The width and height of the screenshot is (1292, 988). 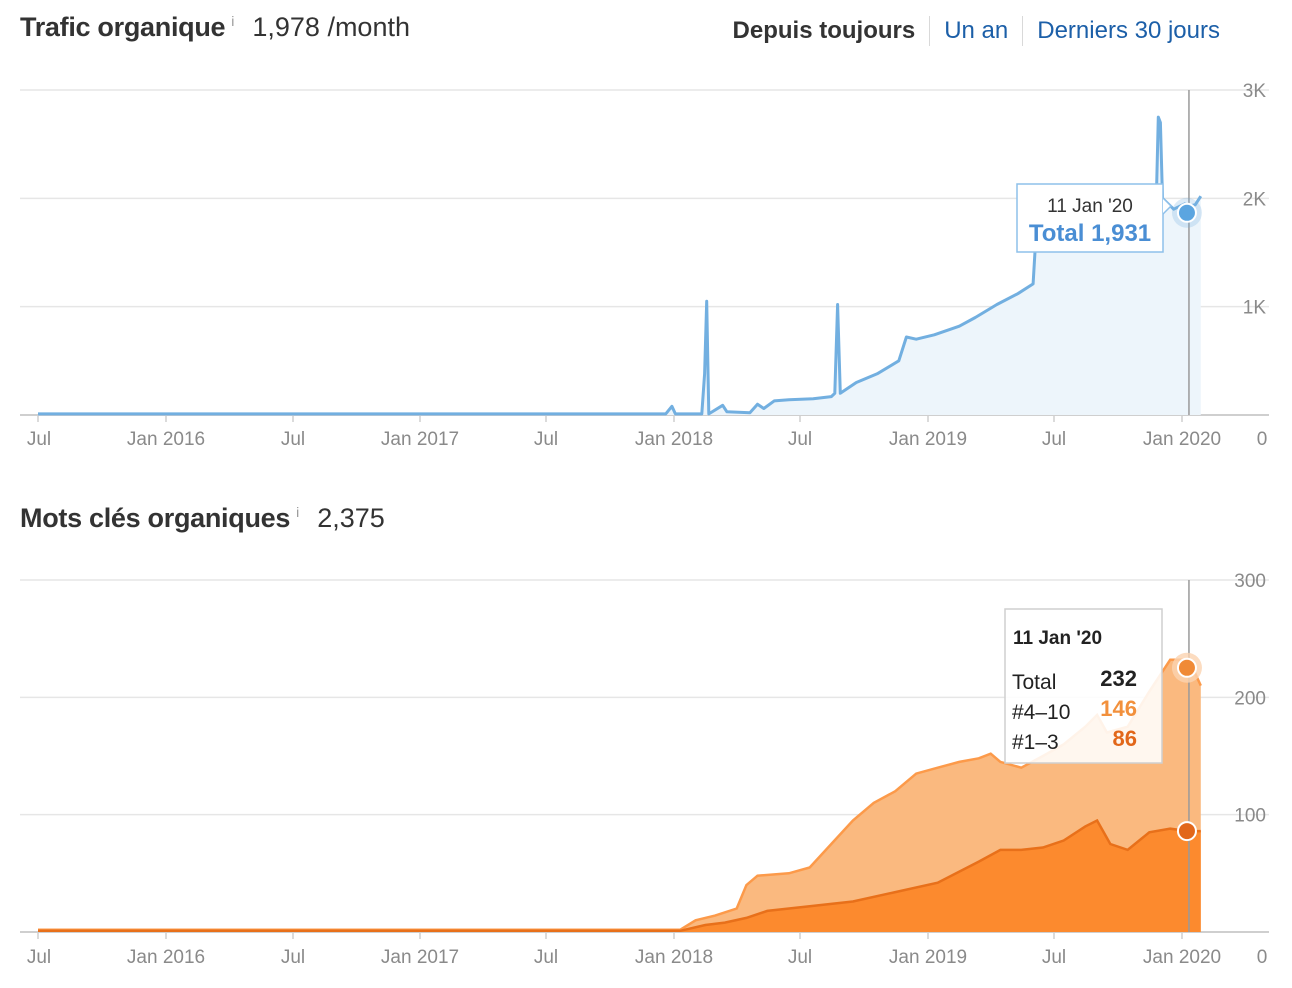 I want to click on keywords-value: 2,375, so click(x=351, y=518).